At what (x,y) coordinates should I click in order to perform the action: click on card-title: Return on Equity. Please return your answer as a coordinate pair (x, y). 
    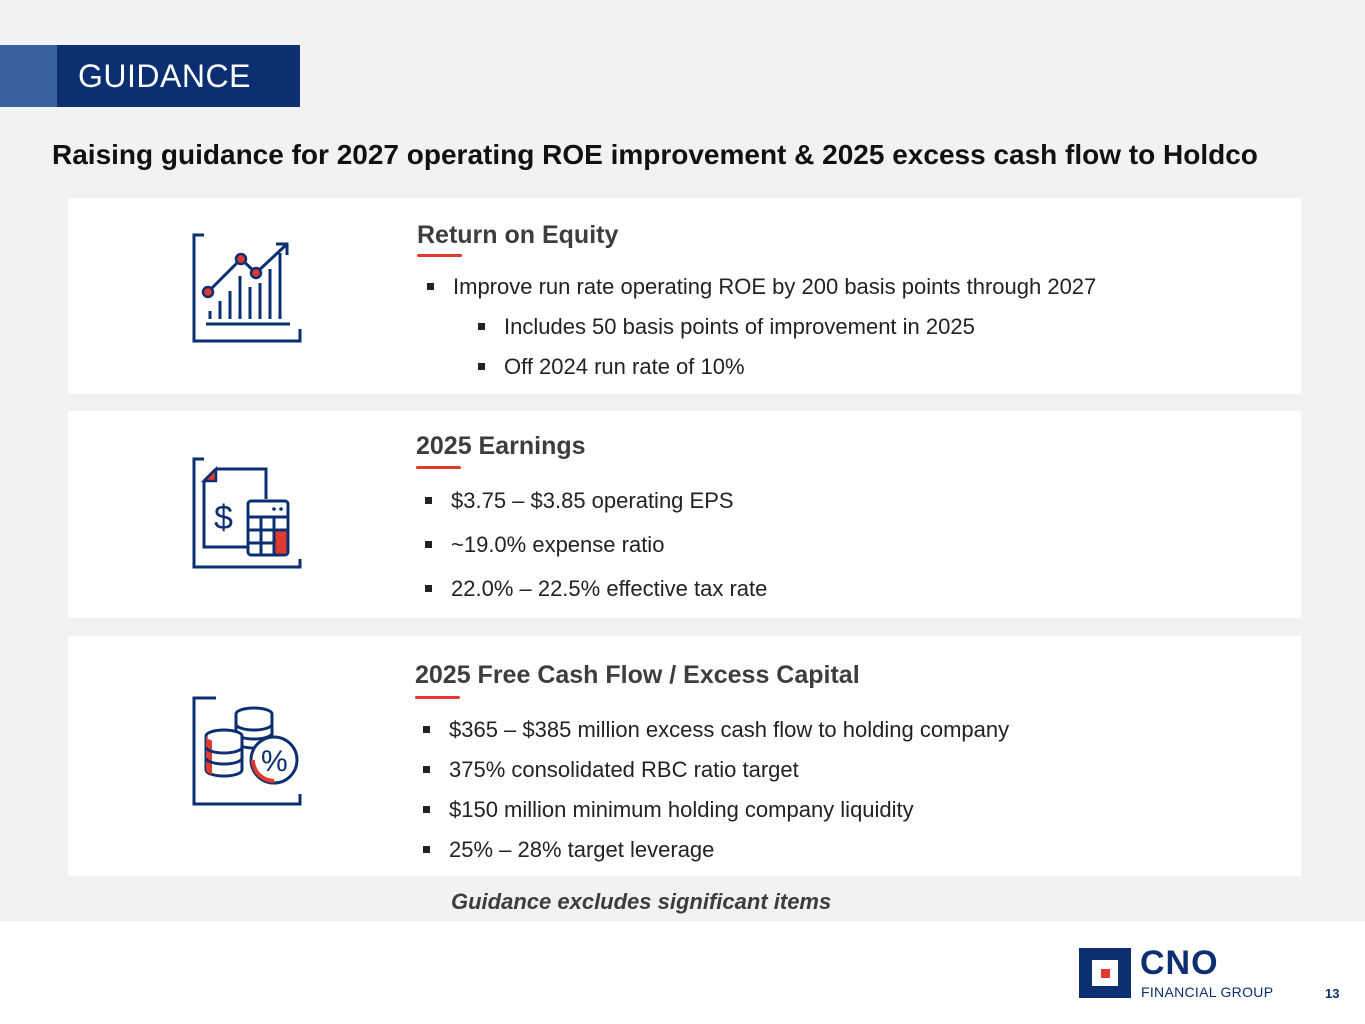
    Looking at the image, I should click on (518, 235).